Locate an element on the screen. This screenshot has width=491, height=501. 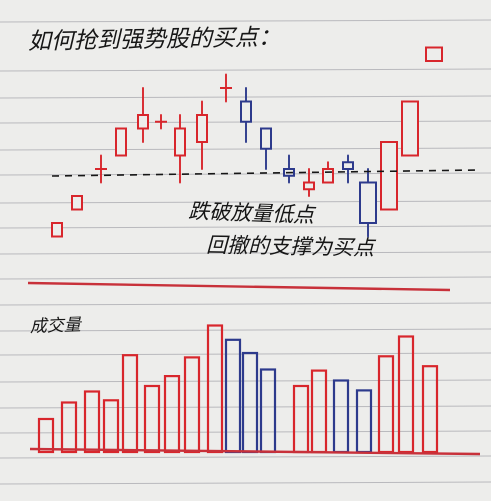
section-divider-line is located at coordinates (239, 286).